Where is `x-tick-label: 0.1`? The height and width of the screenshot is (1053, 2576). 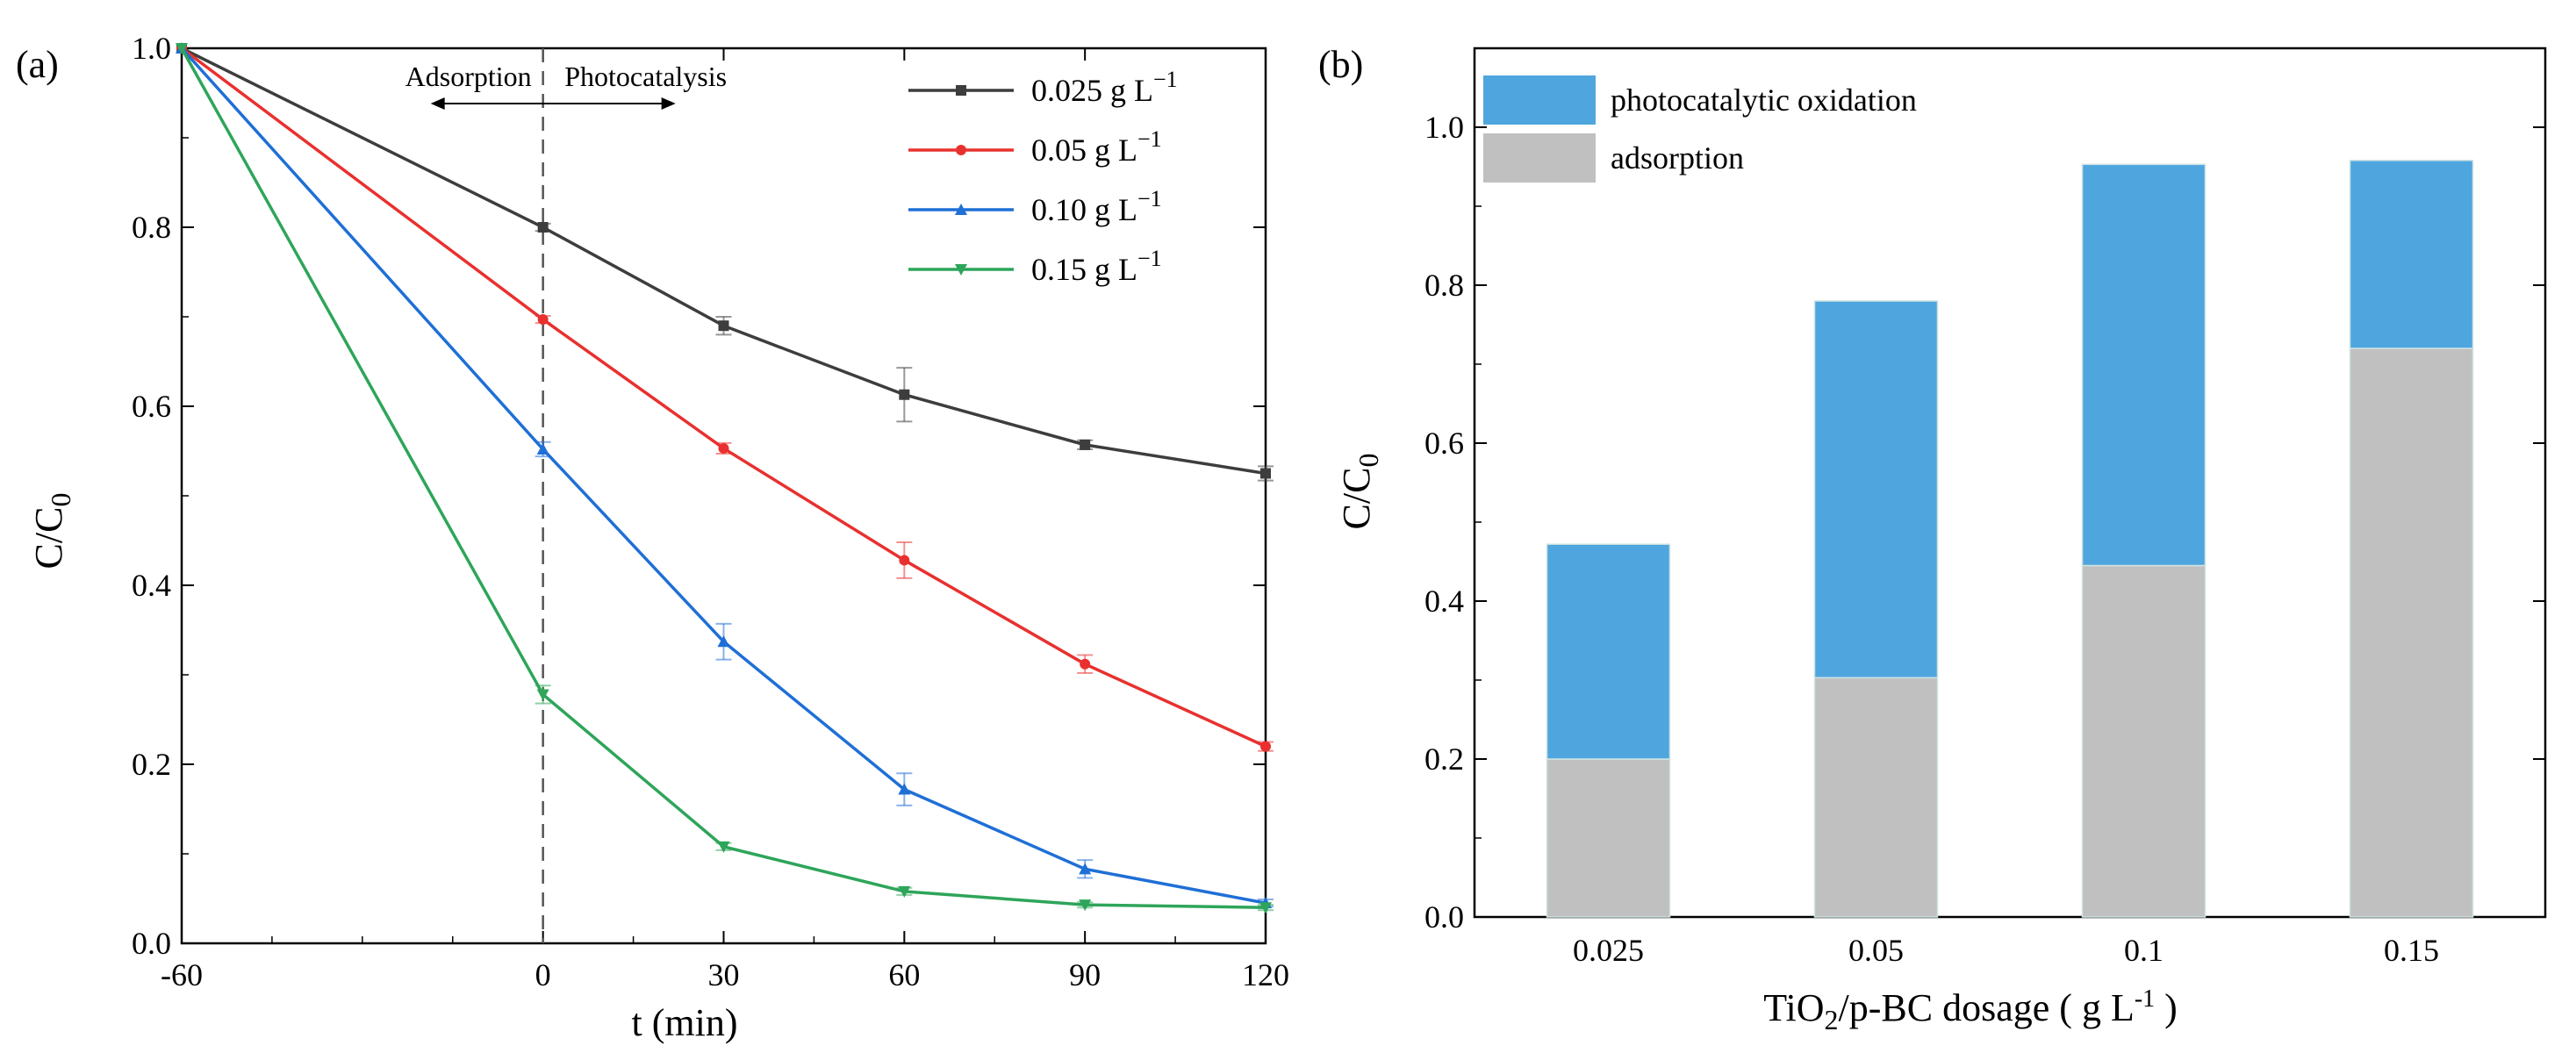
x-tick-label: 0.1 is located at coordinates (2143, 950).